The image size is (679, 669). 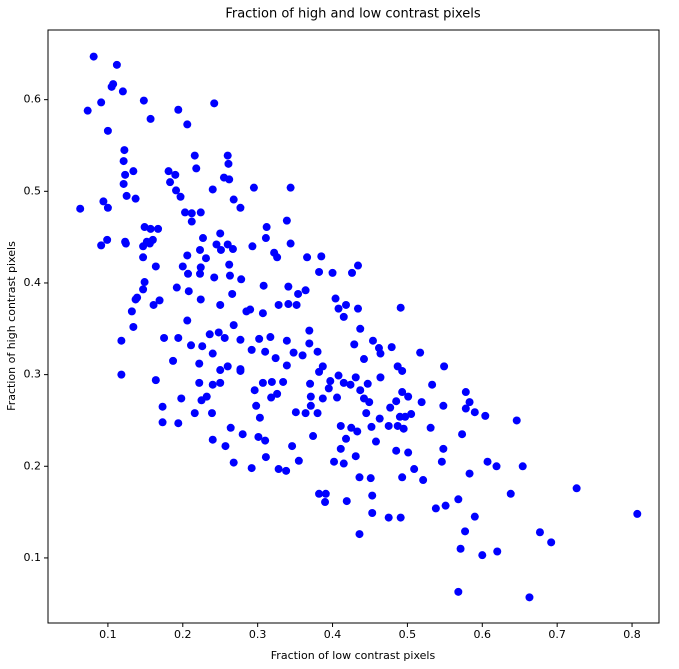 What do you see at coordinates (108, 634) in the screenshot?
I see `x-tick-label: 0.1` at bounding box center [108, 634].